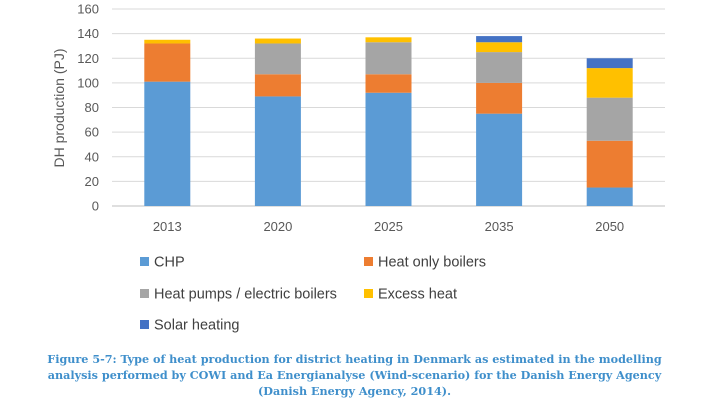 This screenshot has height=405, width=709. I want to click on x-tick-label: 2050, so click(609, 226).